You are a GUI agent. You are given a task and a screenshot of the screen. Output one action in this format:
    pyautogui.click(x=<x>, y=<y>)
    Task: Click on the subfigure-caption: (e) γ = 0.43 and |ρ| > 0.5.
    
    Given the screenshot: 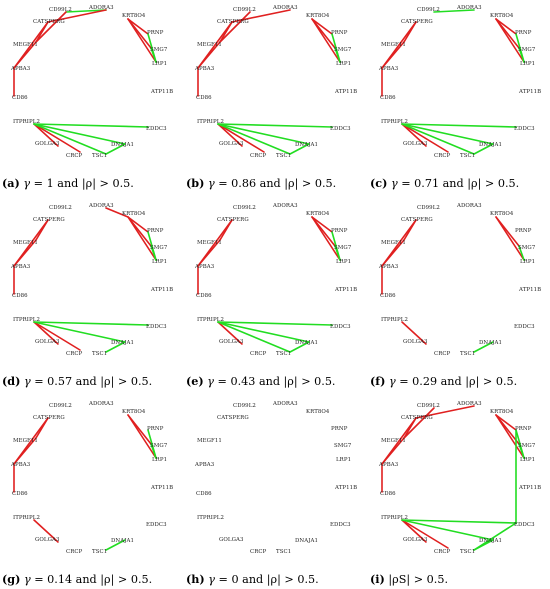 What is the action you would take?
    pyautogui.click(x=274, y=381)
    